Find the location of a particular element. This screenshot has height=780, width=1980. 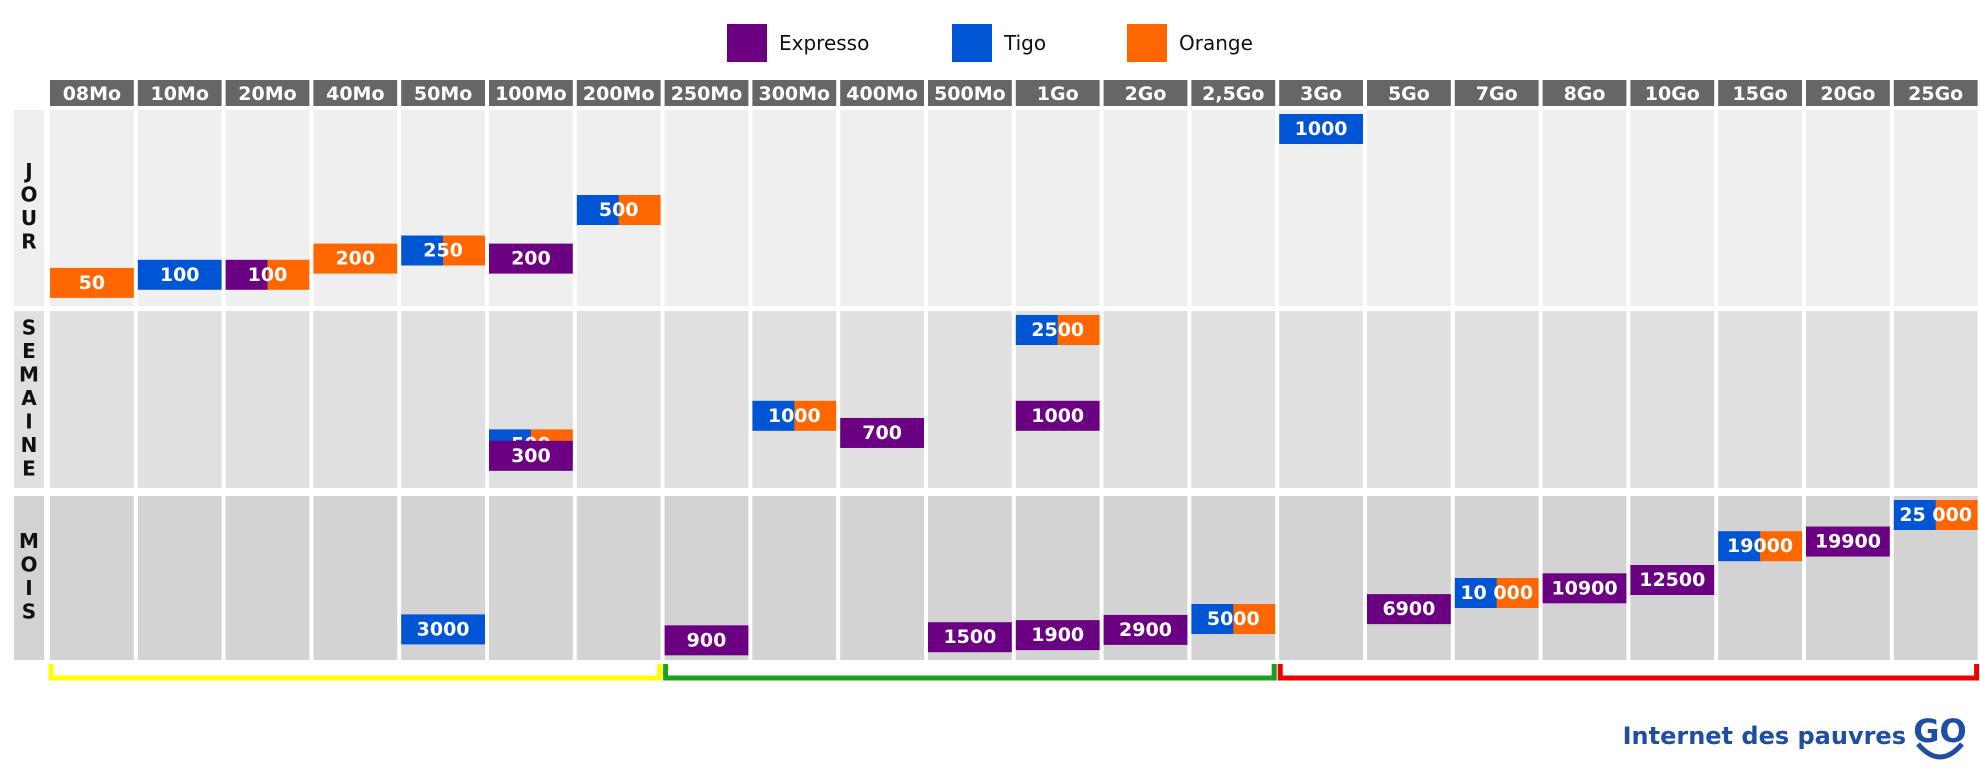

column-header-label: 10Mo is located at coordinates (179, 94).